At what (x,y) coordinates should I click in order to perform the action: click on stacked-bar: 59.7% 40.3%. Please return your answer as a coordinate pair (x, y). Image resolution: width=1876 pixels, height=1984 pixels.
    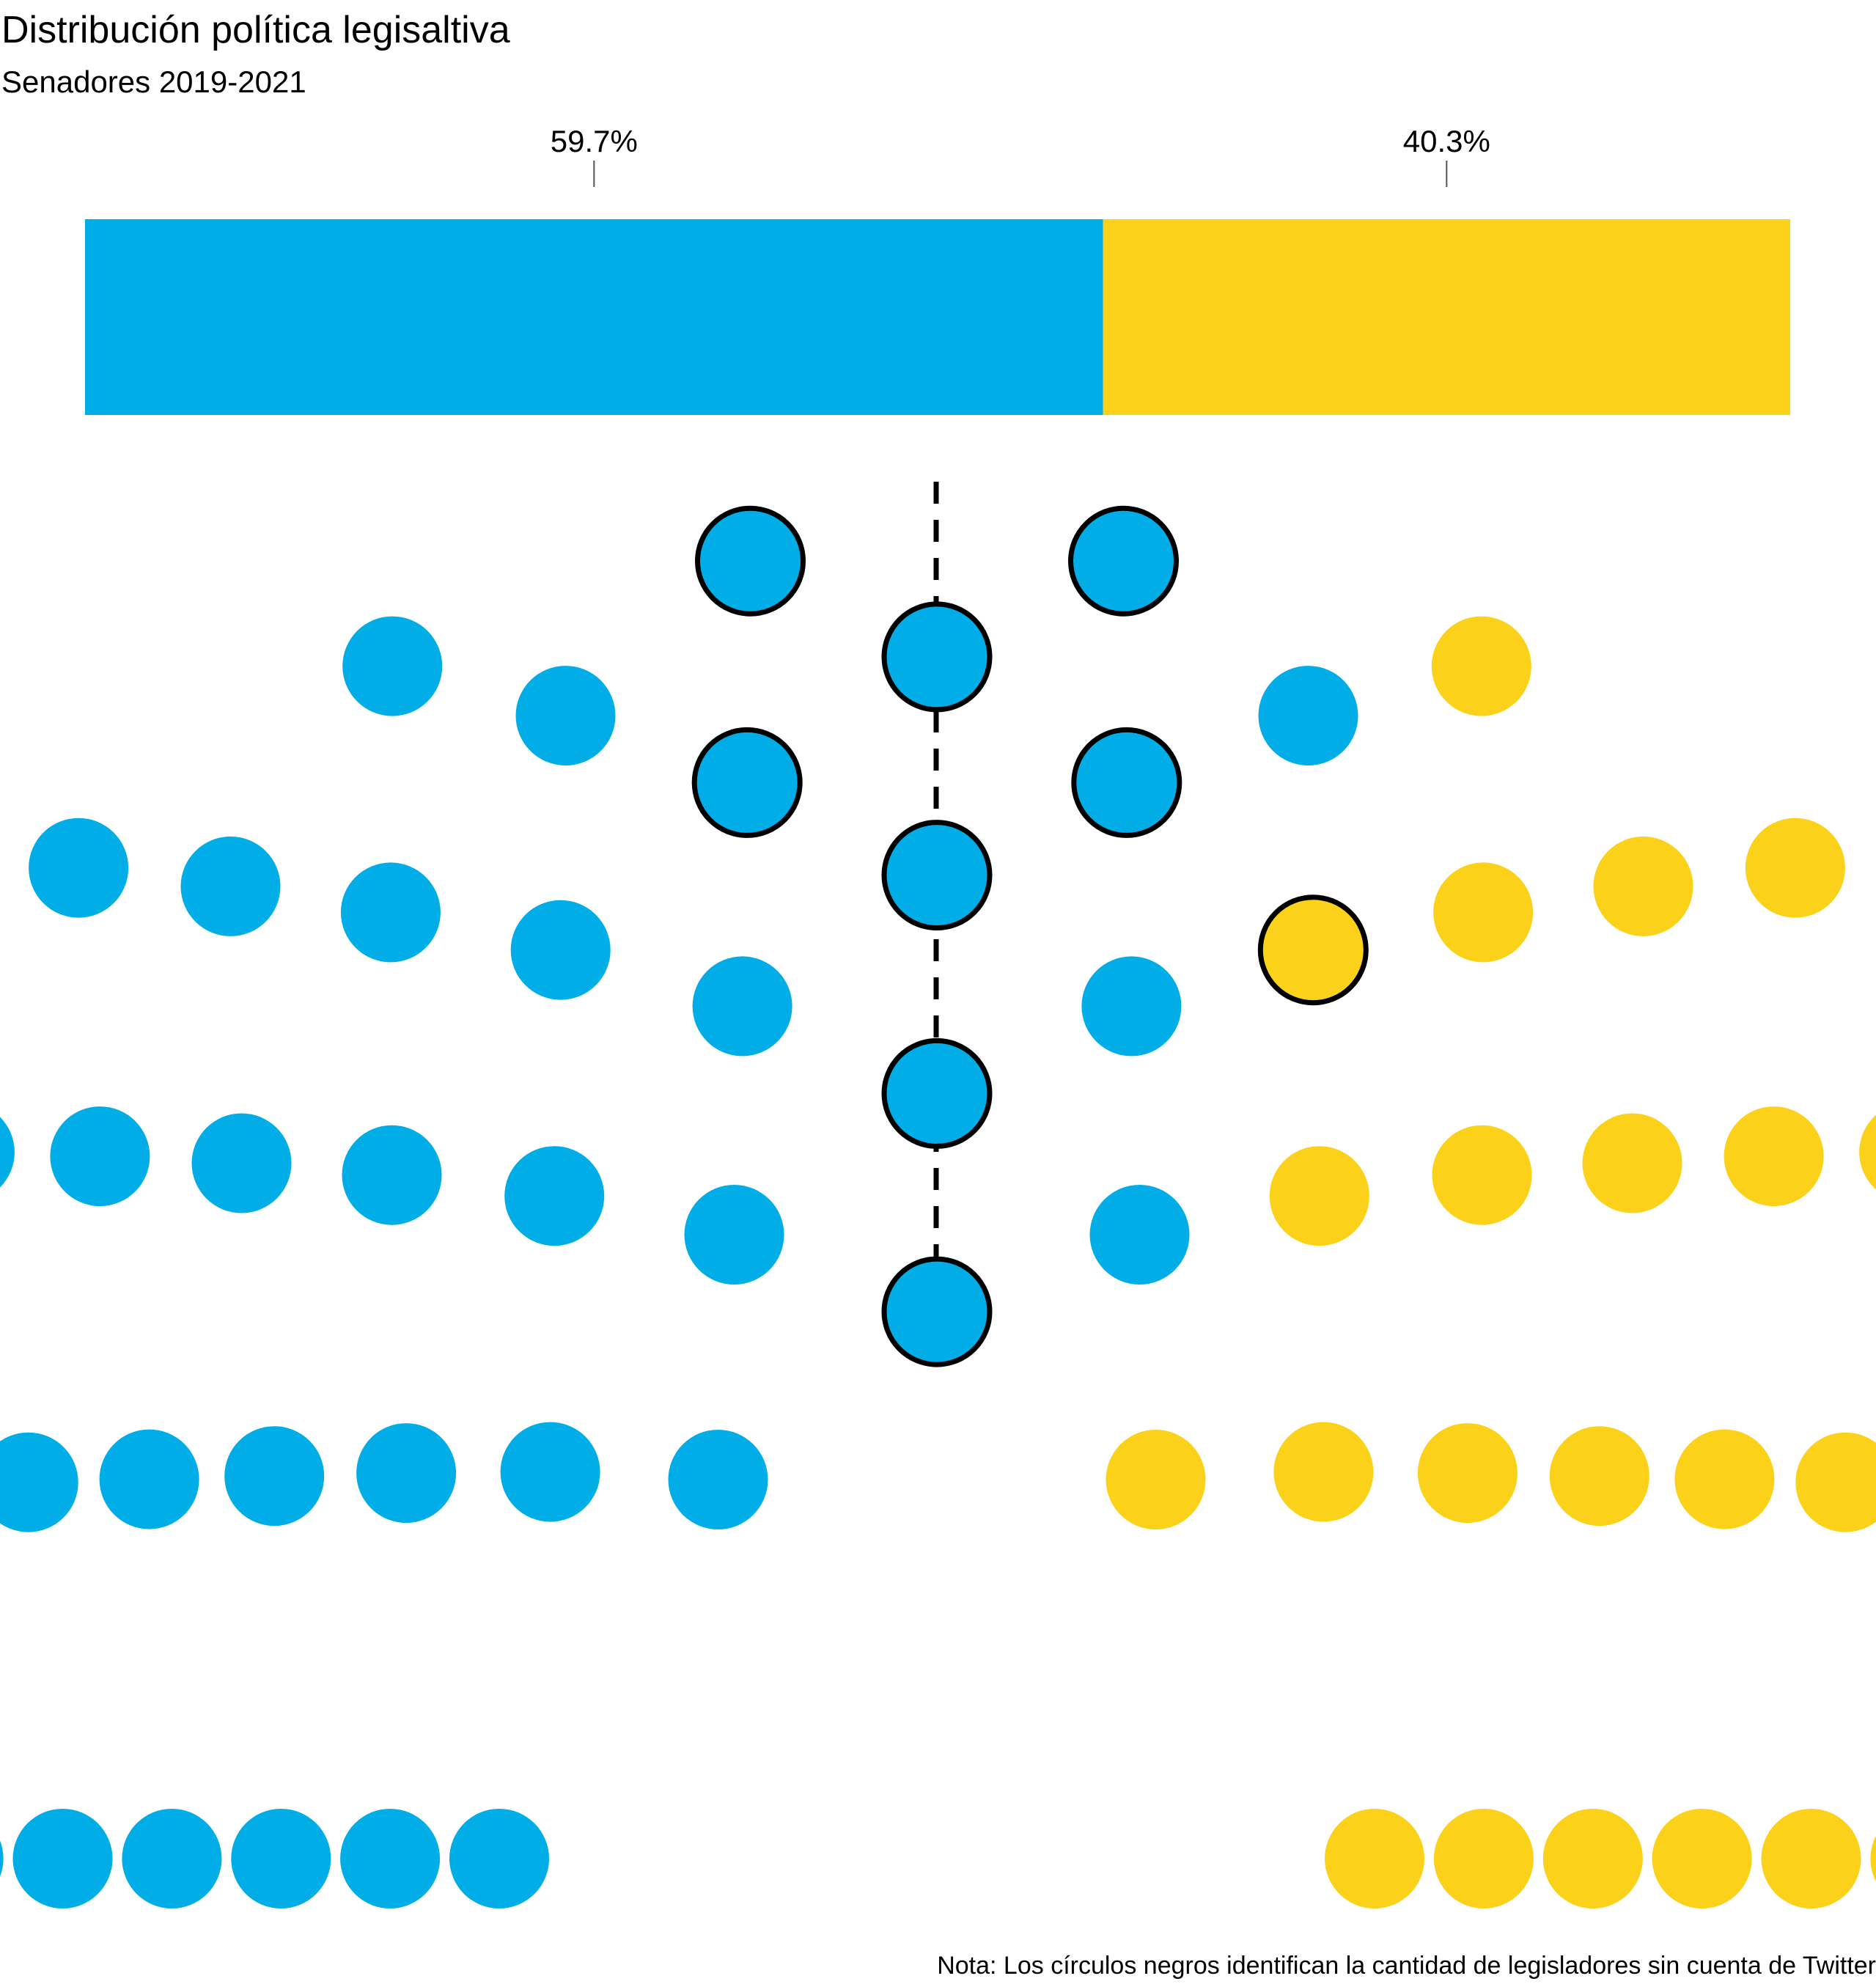
    Looking at the image, I should click on (937, 269).